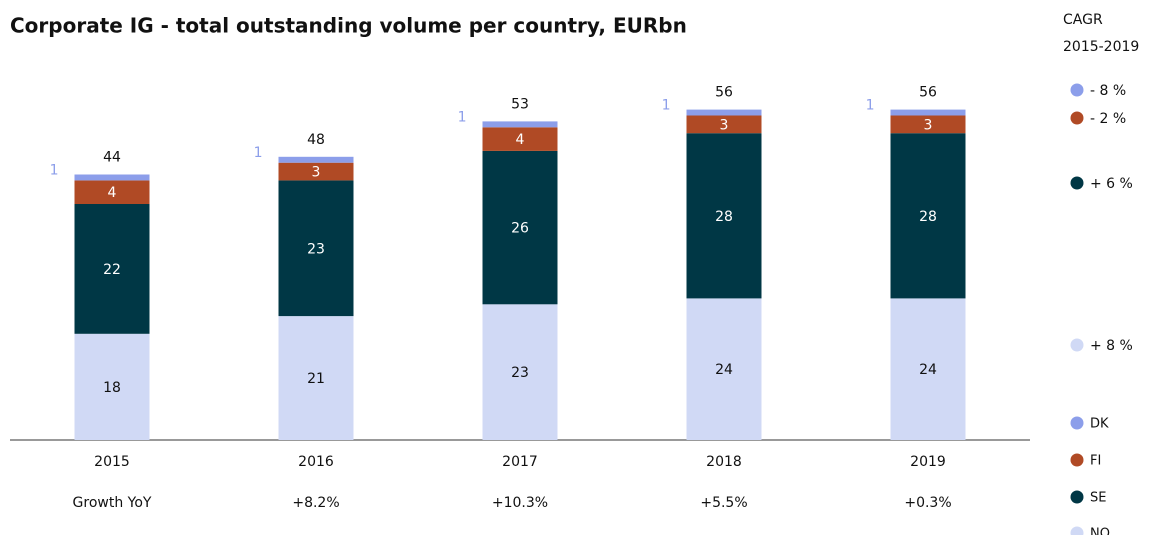 The width and height of the screenshot is (1155, 535). What do you see at coordinates (1108, 91) in the screenshot?
I see `cagr-value: - 8 %` at bounding box center [1108, 91].